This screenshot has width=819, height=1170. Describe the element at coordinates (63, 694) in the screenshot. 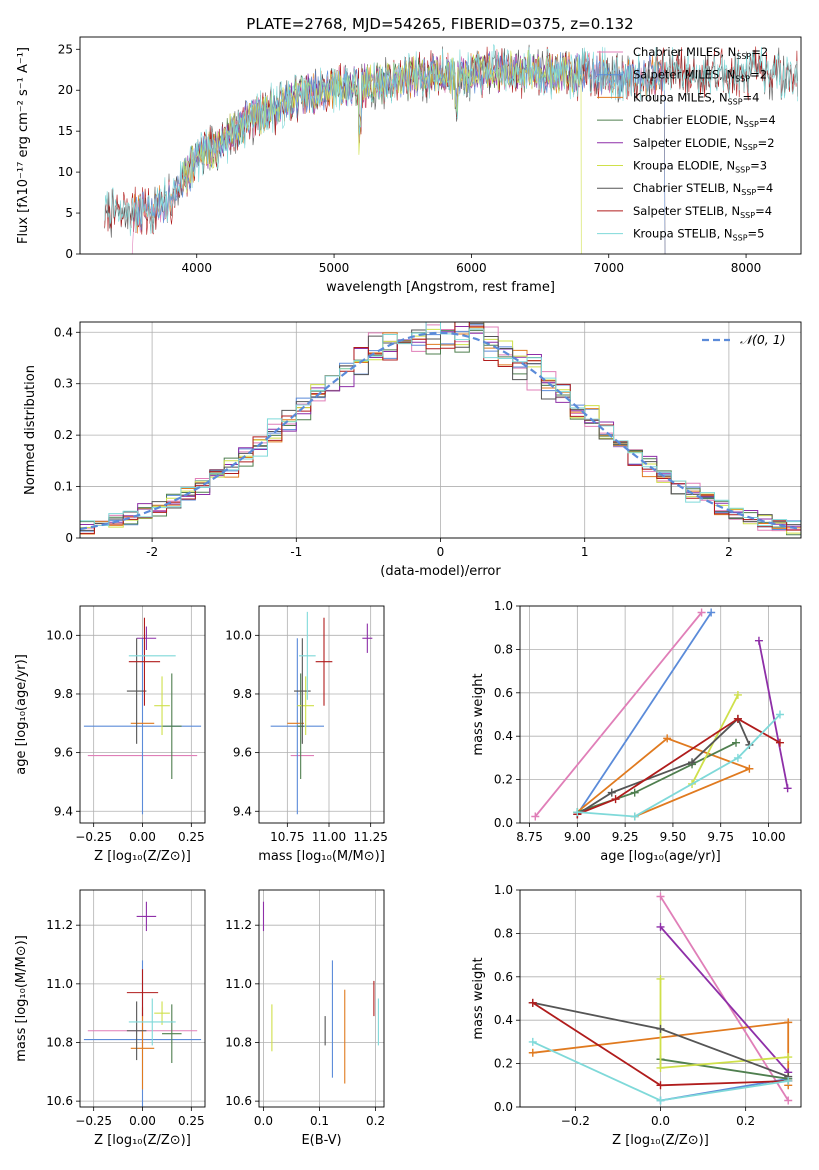

I see `y-tick-label: 9.8` at that location.